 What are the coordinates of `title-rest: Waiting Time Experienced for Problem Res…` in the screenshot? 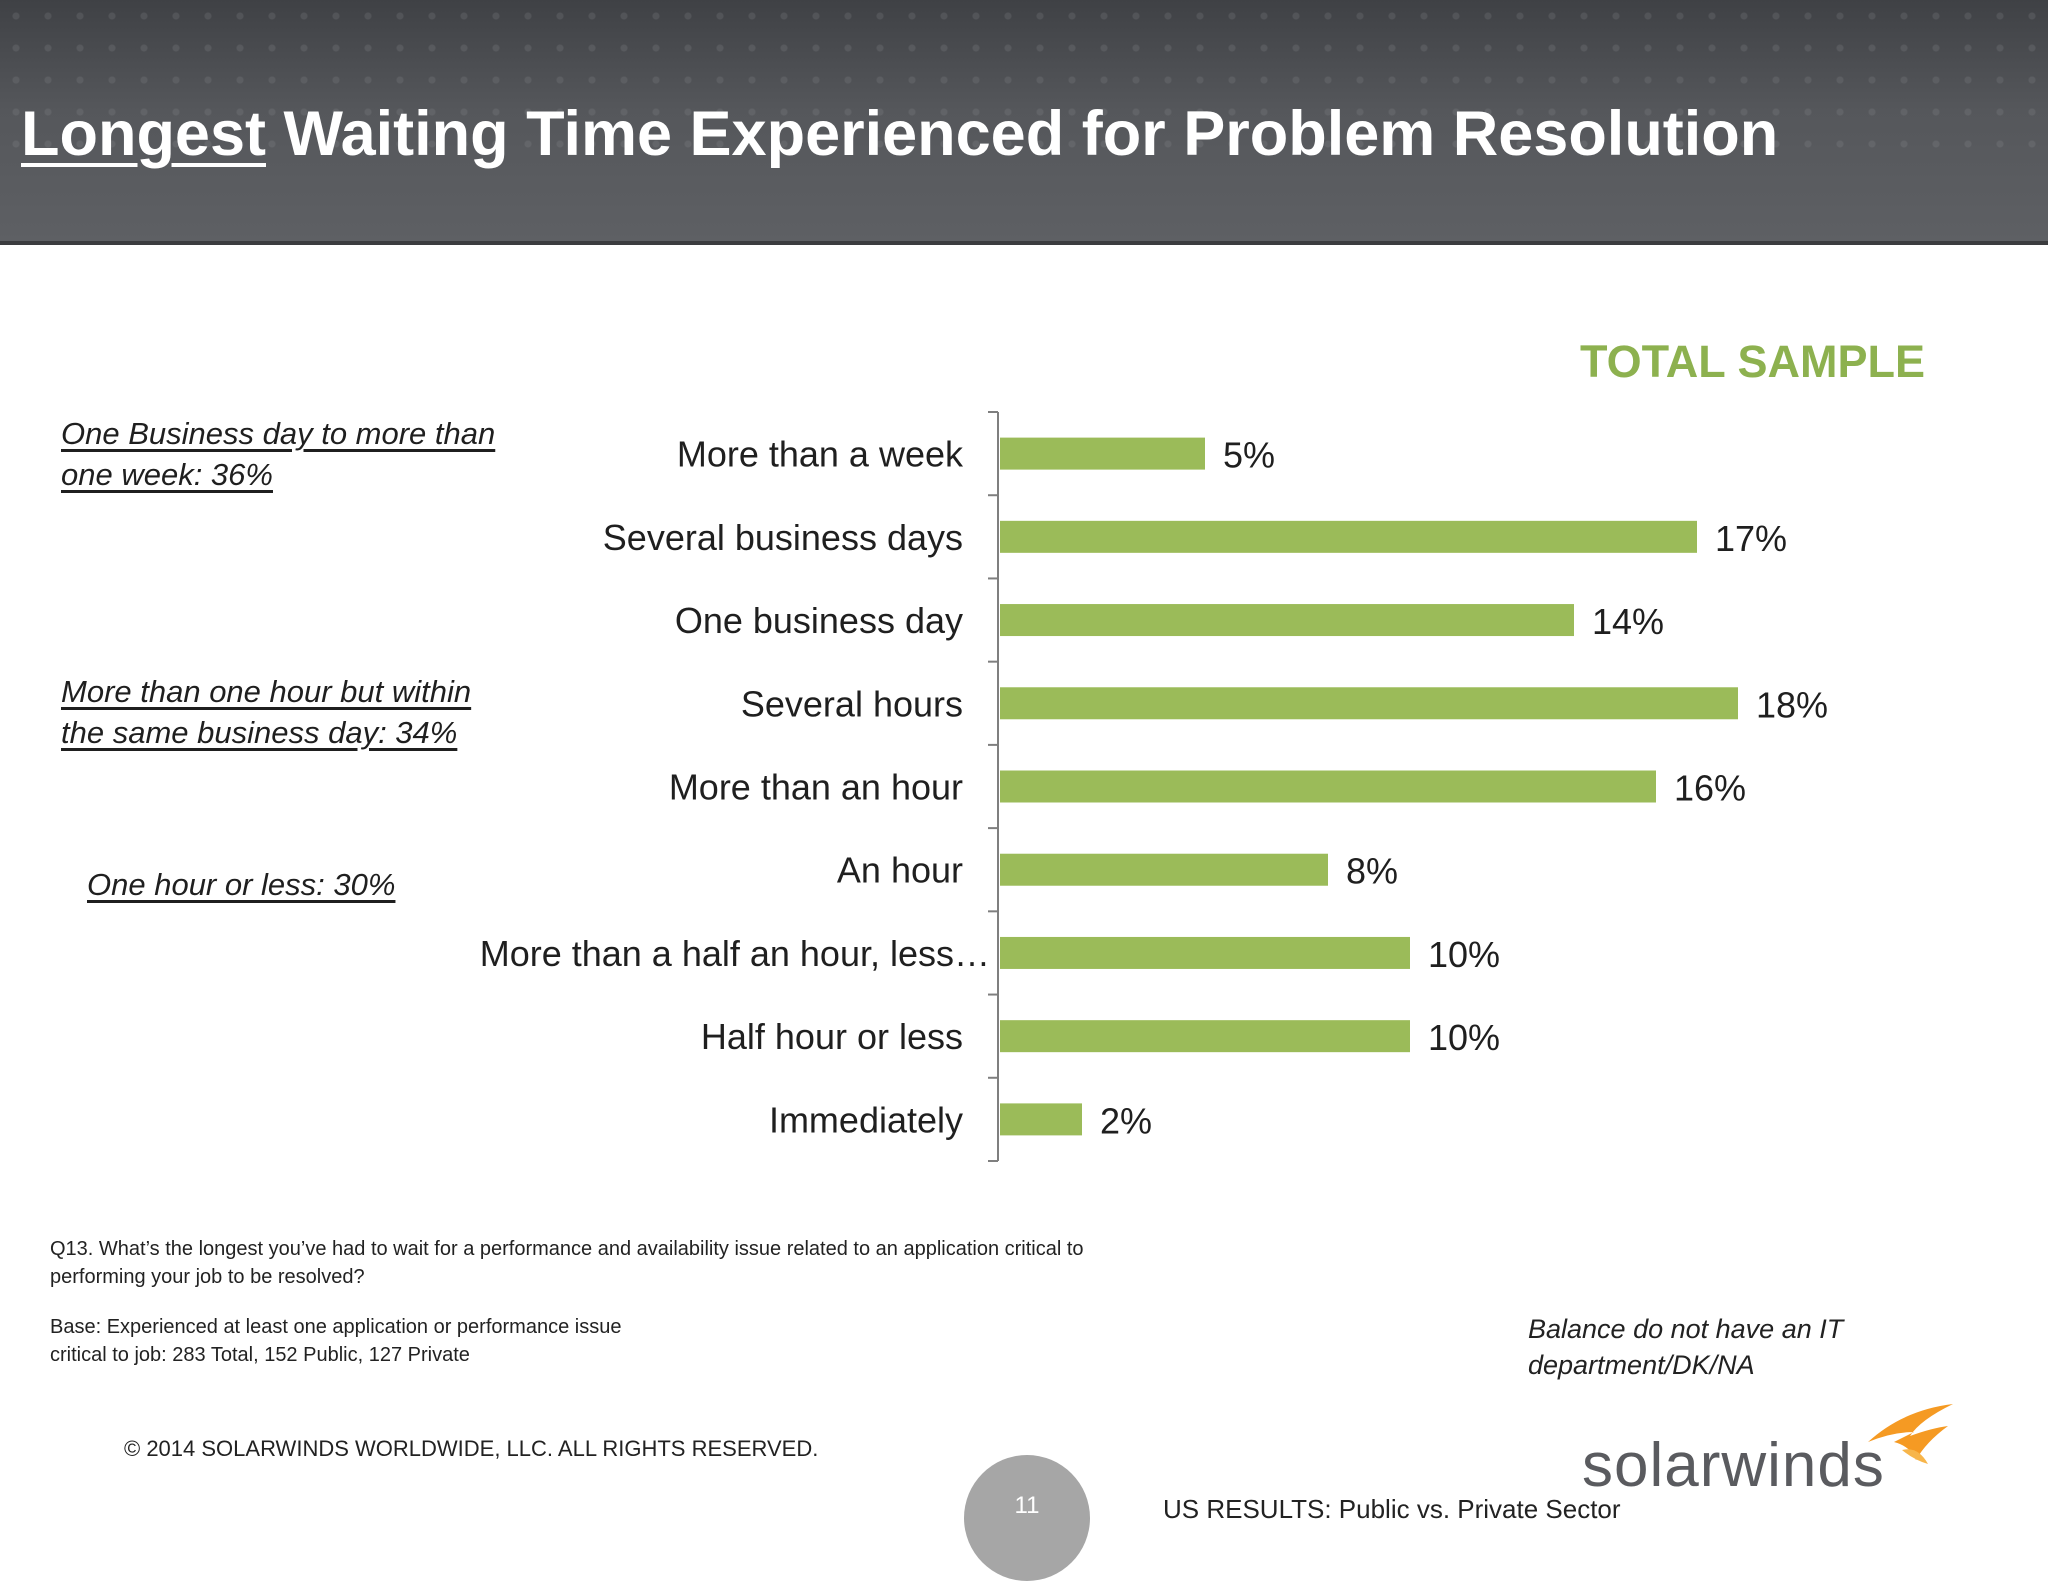 It's located at (1022, 134).